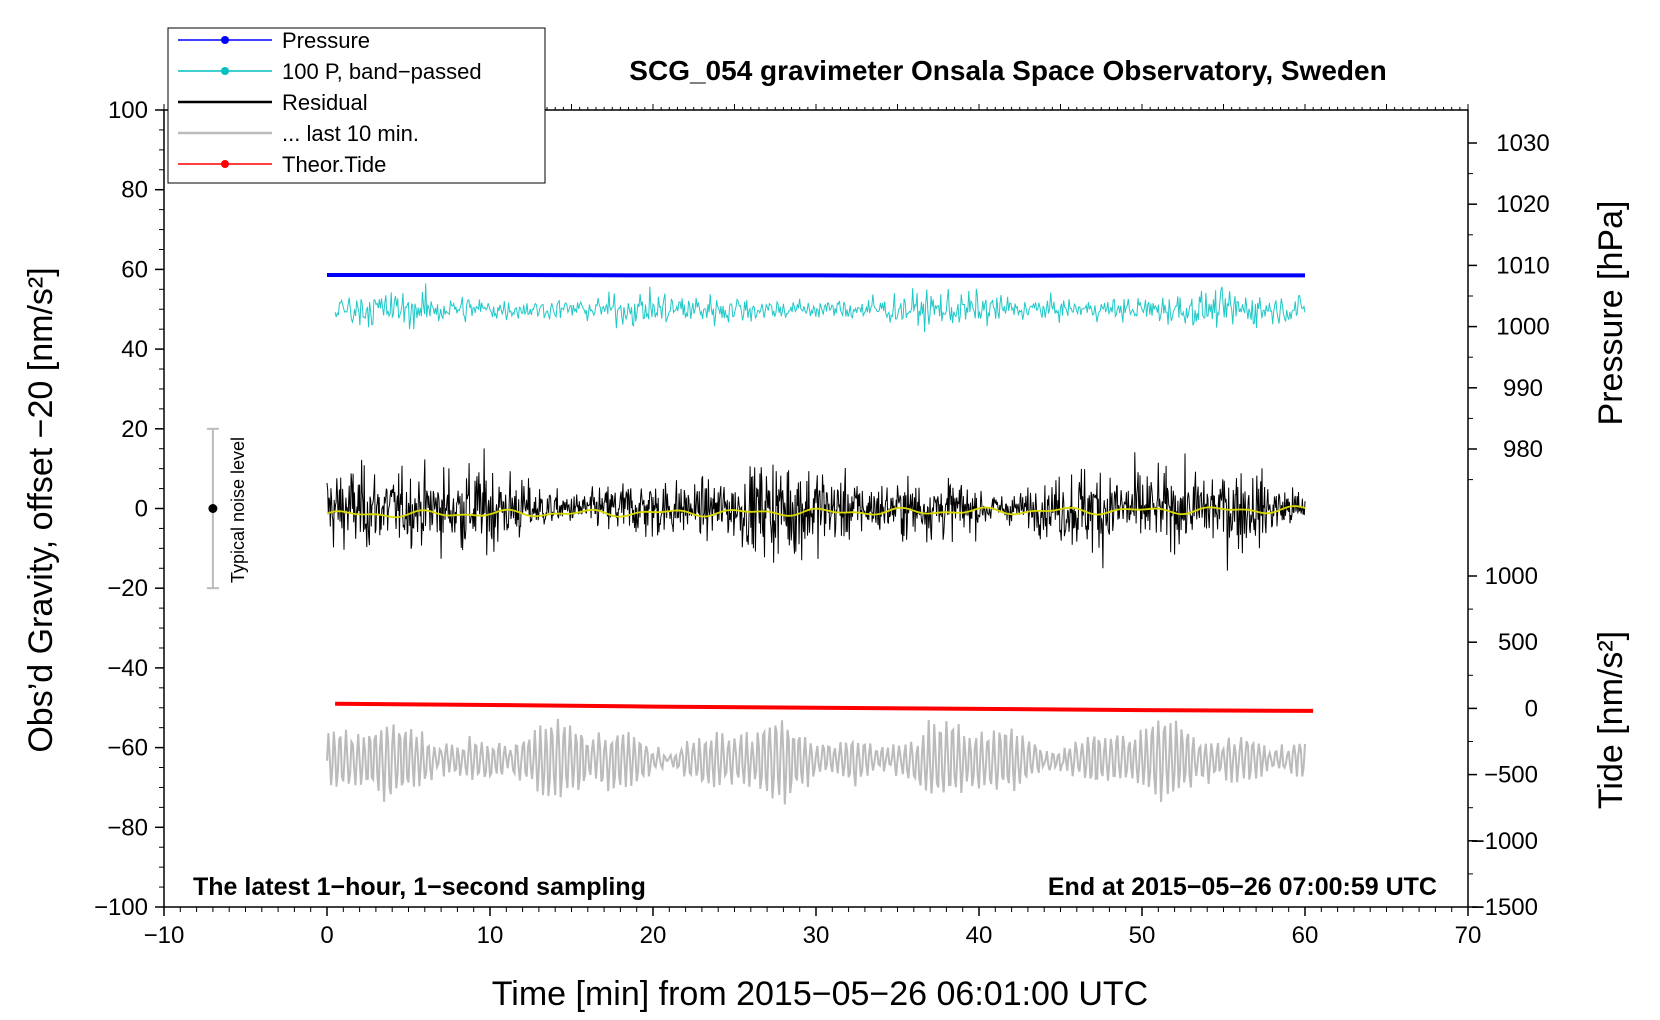 The image size is (1660, 1020). Describe the element at coordinates (816, 275) in the screenshot. I see `pressure-series-line` at that location.